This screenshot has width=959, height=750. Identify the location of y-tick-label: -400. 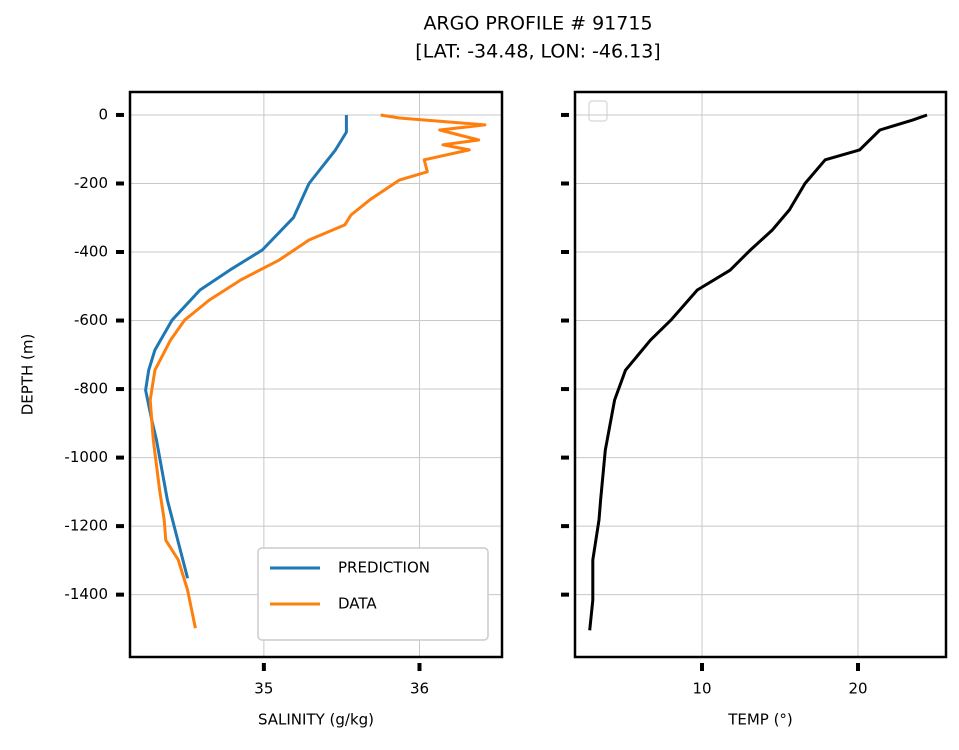
(91, 252).